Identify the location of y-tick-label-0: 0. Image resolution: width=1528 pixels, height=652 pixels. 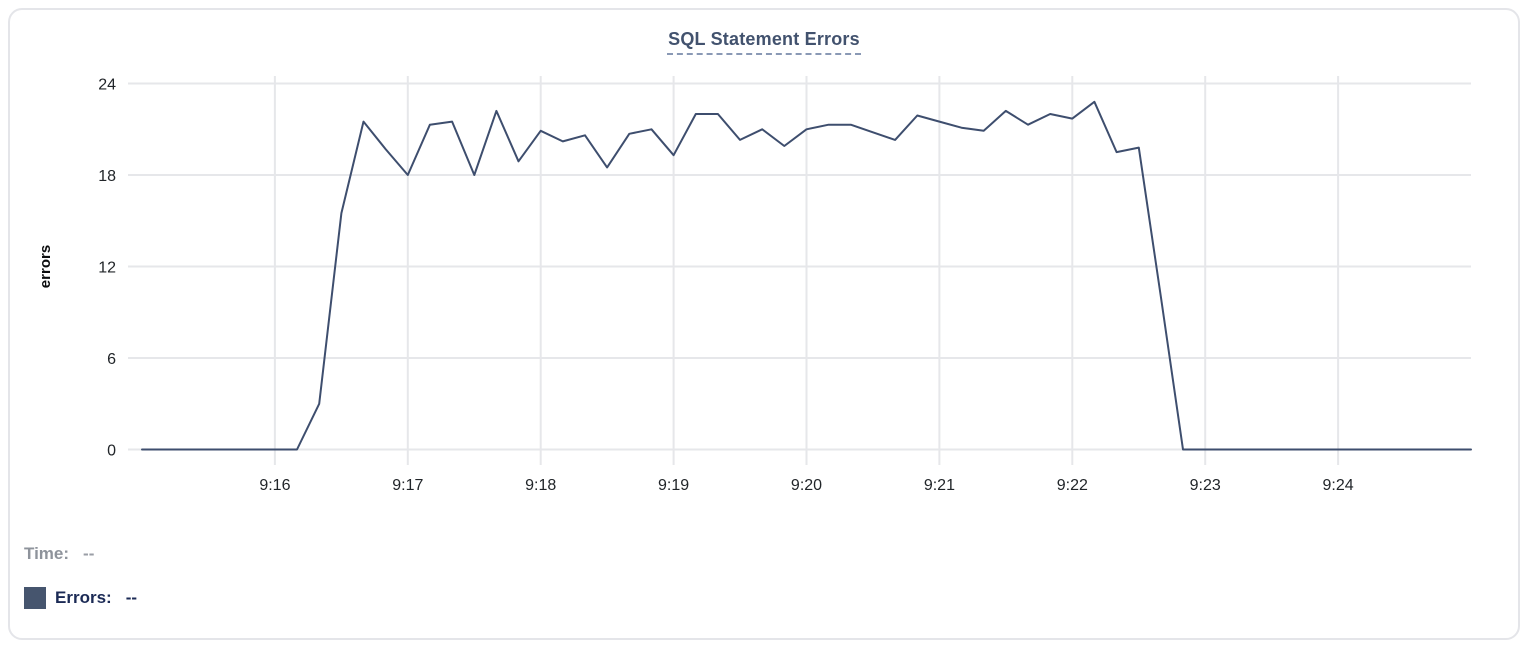
(111, 451).